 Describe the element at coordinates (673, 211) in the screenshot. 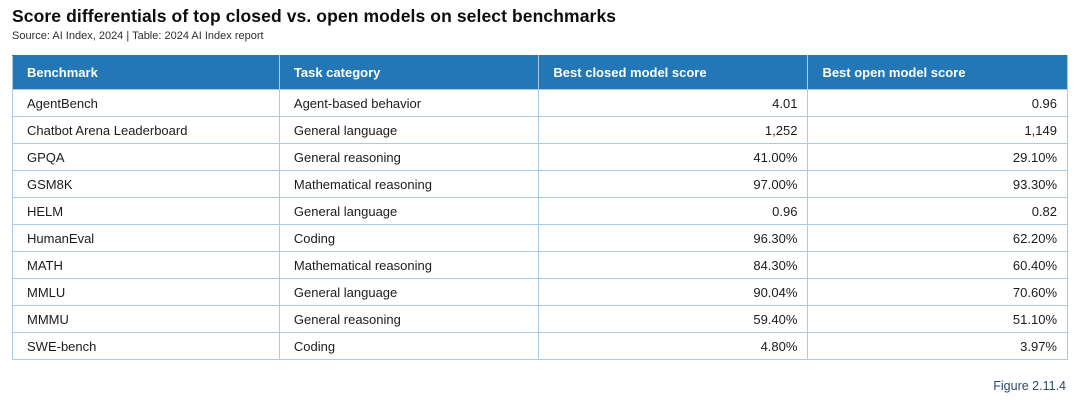

I see `closed-model-score: 0.96` at that location.